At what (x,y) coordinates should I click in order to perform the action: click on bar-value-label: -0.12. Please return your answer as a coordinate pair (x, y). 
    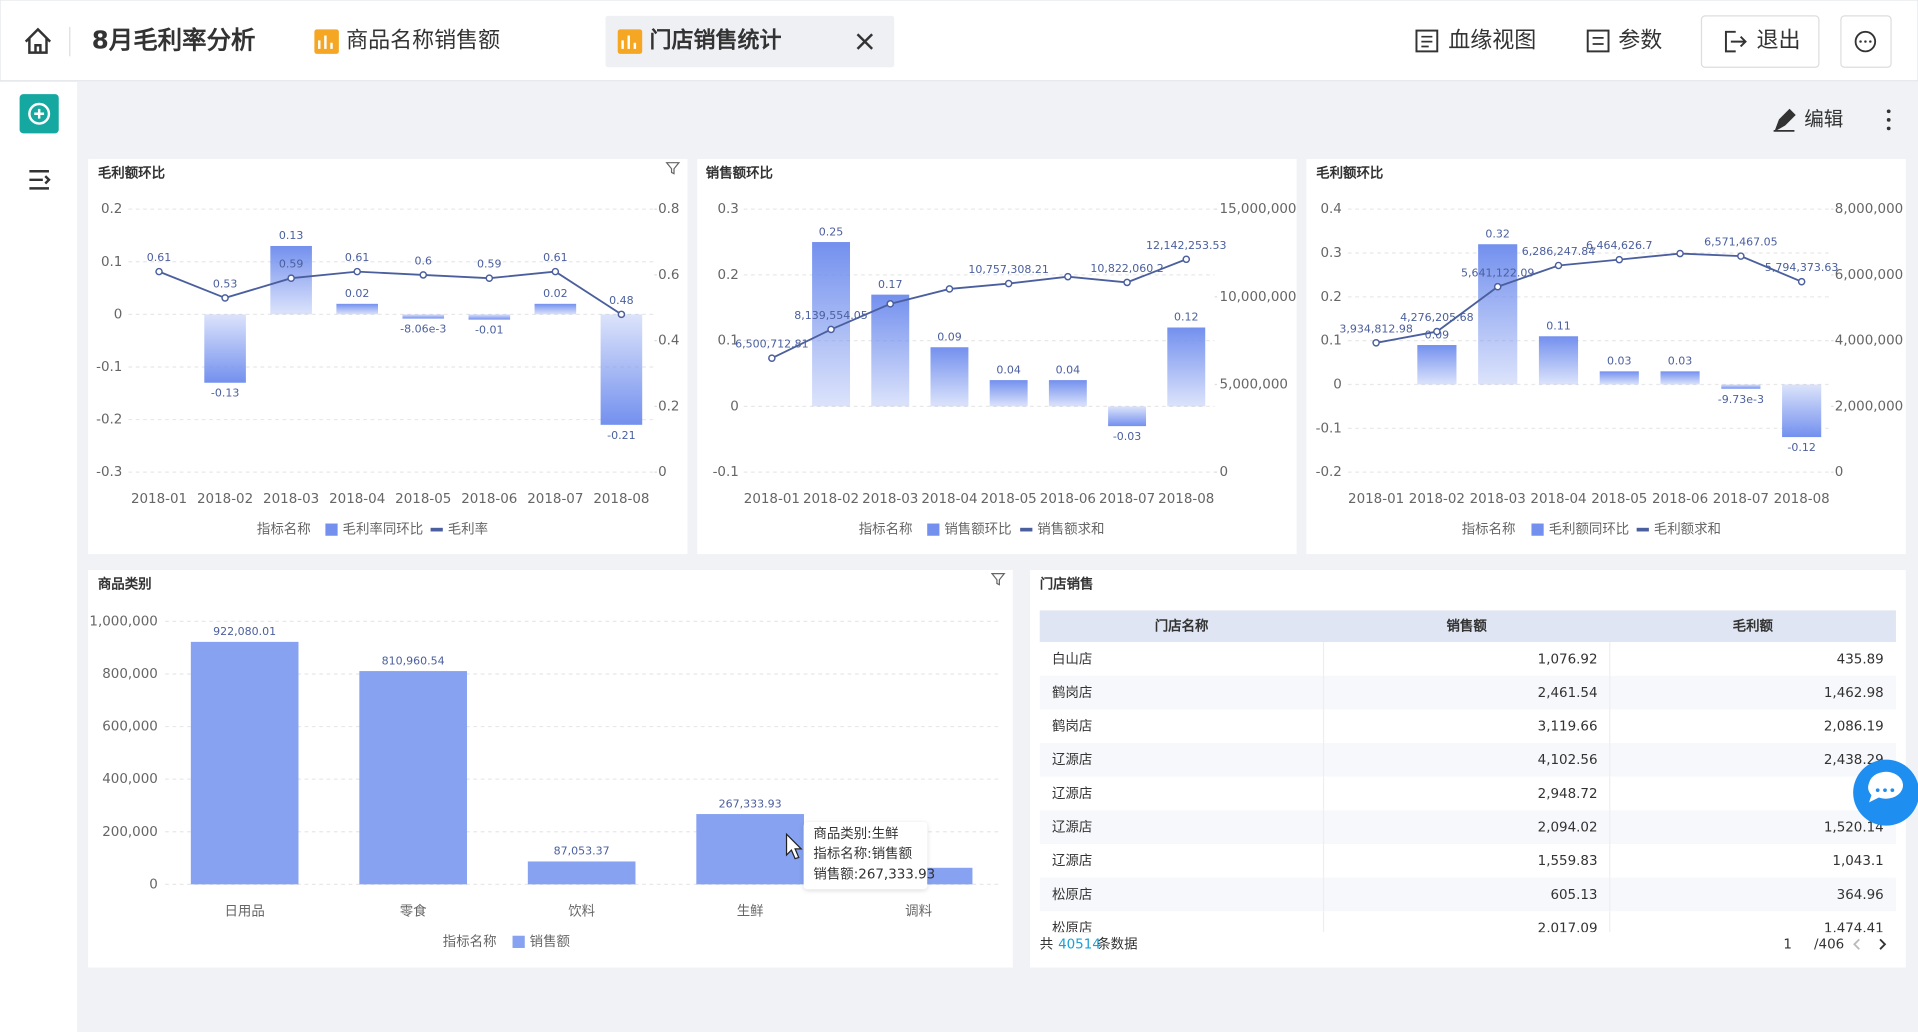
    Looking at the image, I should click on (1801, 447).